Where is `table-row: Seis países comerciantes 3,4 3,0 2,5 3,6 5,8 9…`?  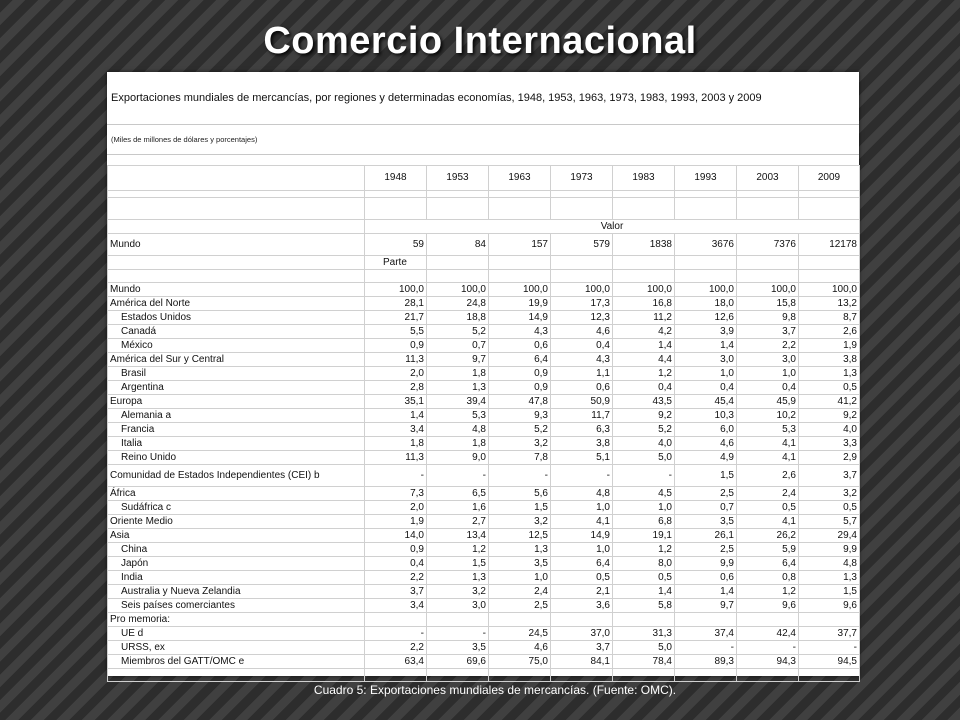 table-row: Seis países comerciantes 3,4 3,0 2,5 3,6 5,8 9… is located at coordinates (483, 605).